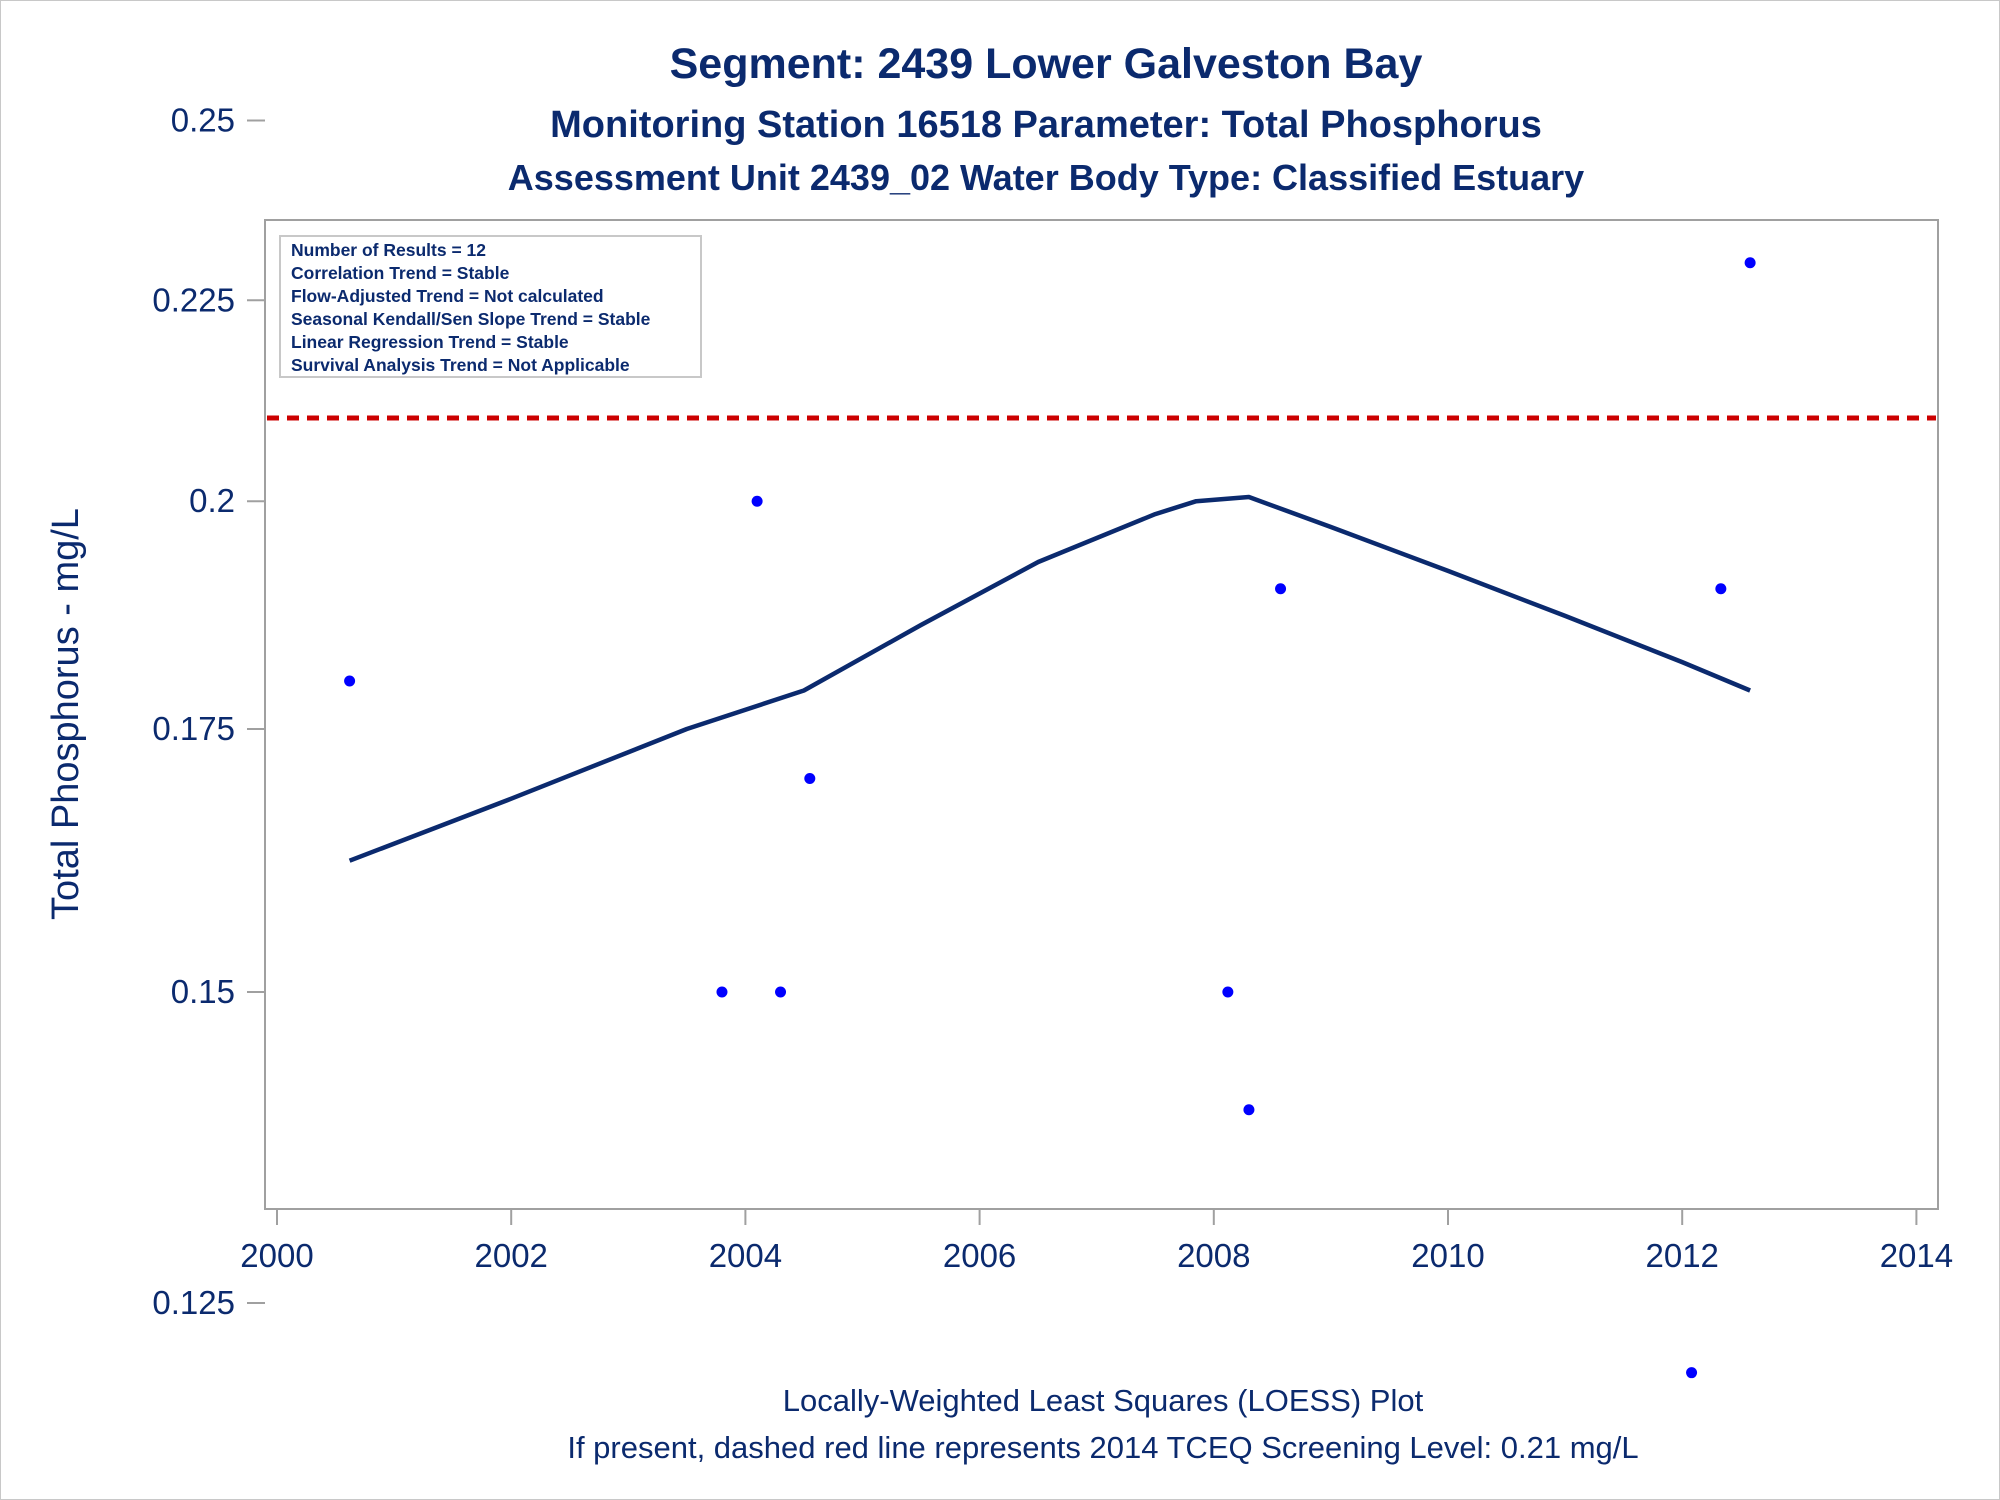 This screenshot has width=2000, height=1500. Describe the element at coordinates (66, 714) in the screenshot. I see `y-axis-label: Total Phosphorus - mg/L` at that location.